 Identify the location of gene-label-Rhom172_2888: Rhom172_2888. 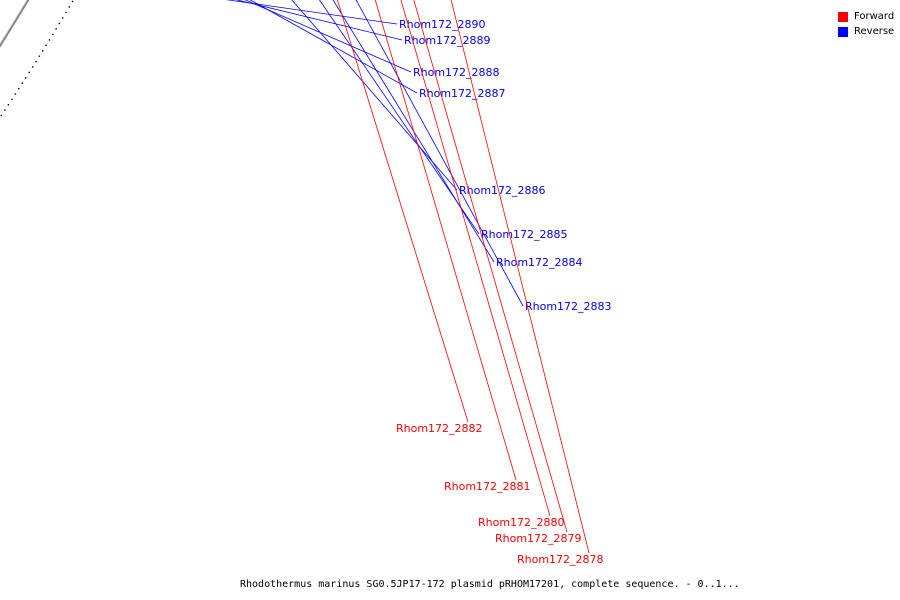
(456, 72).